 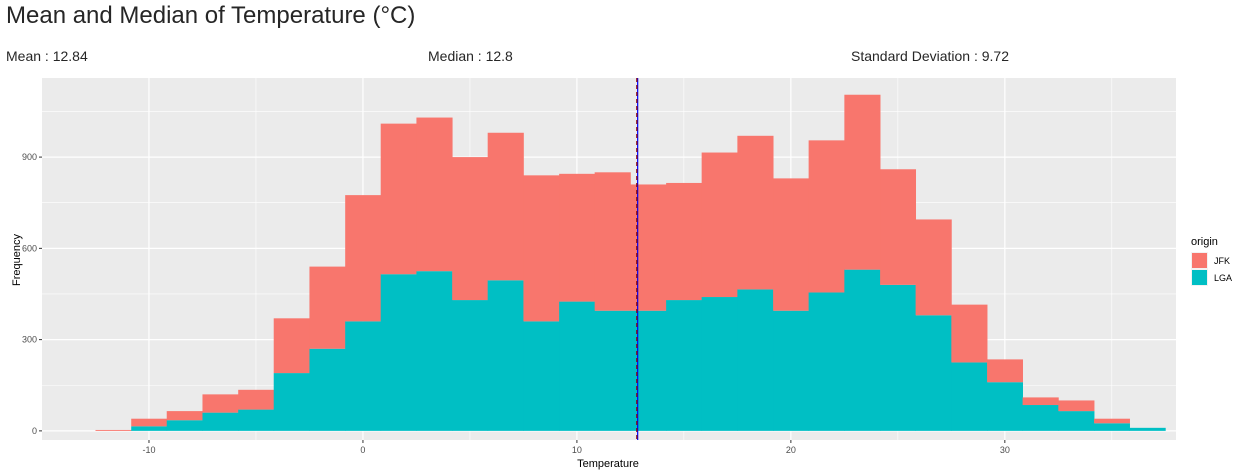 I want to click on y-tick-label: 0, so click(x=34, y=431).